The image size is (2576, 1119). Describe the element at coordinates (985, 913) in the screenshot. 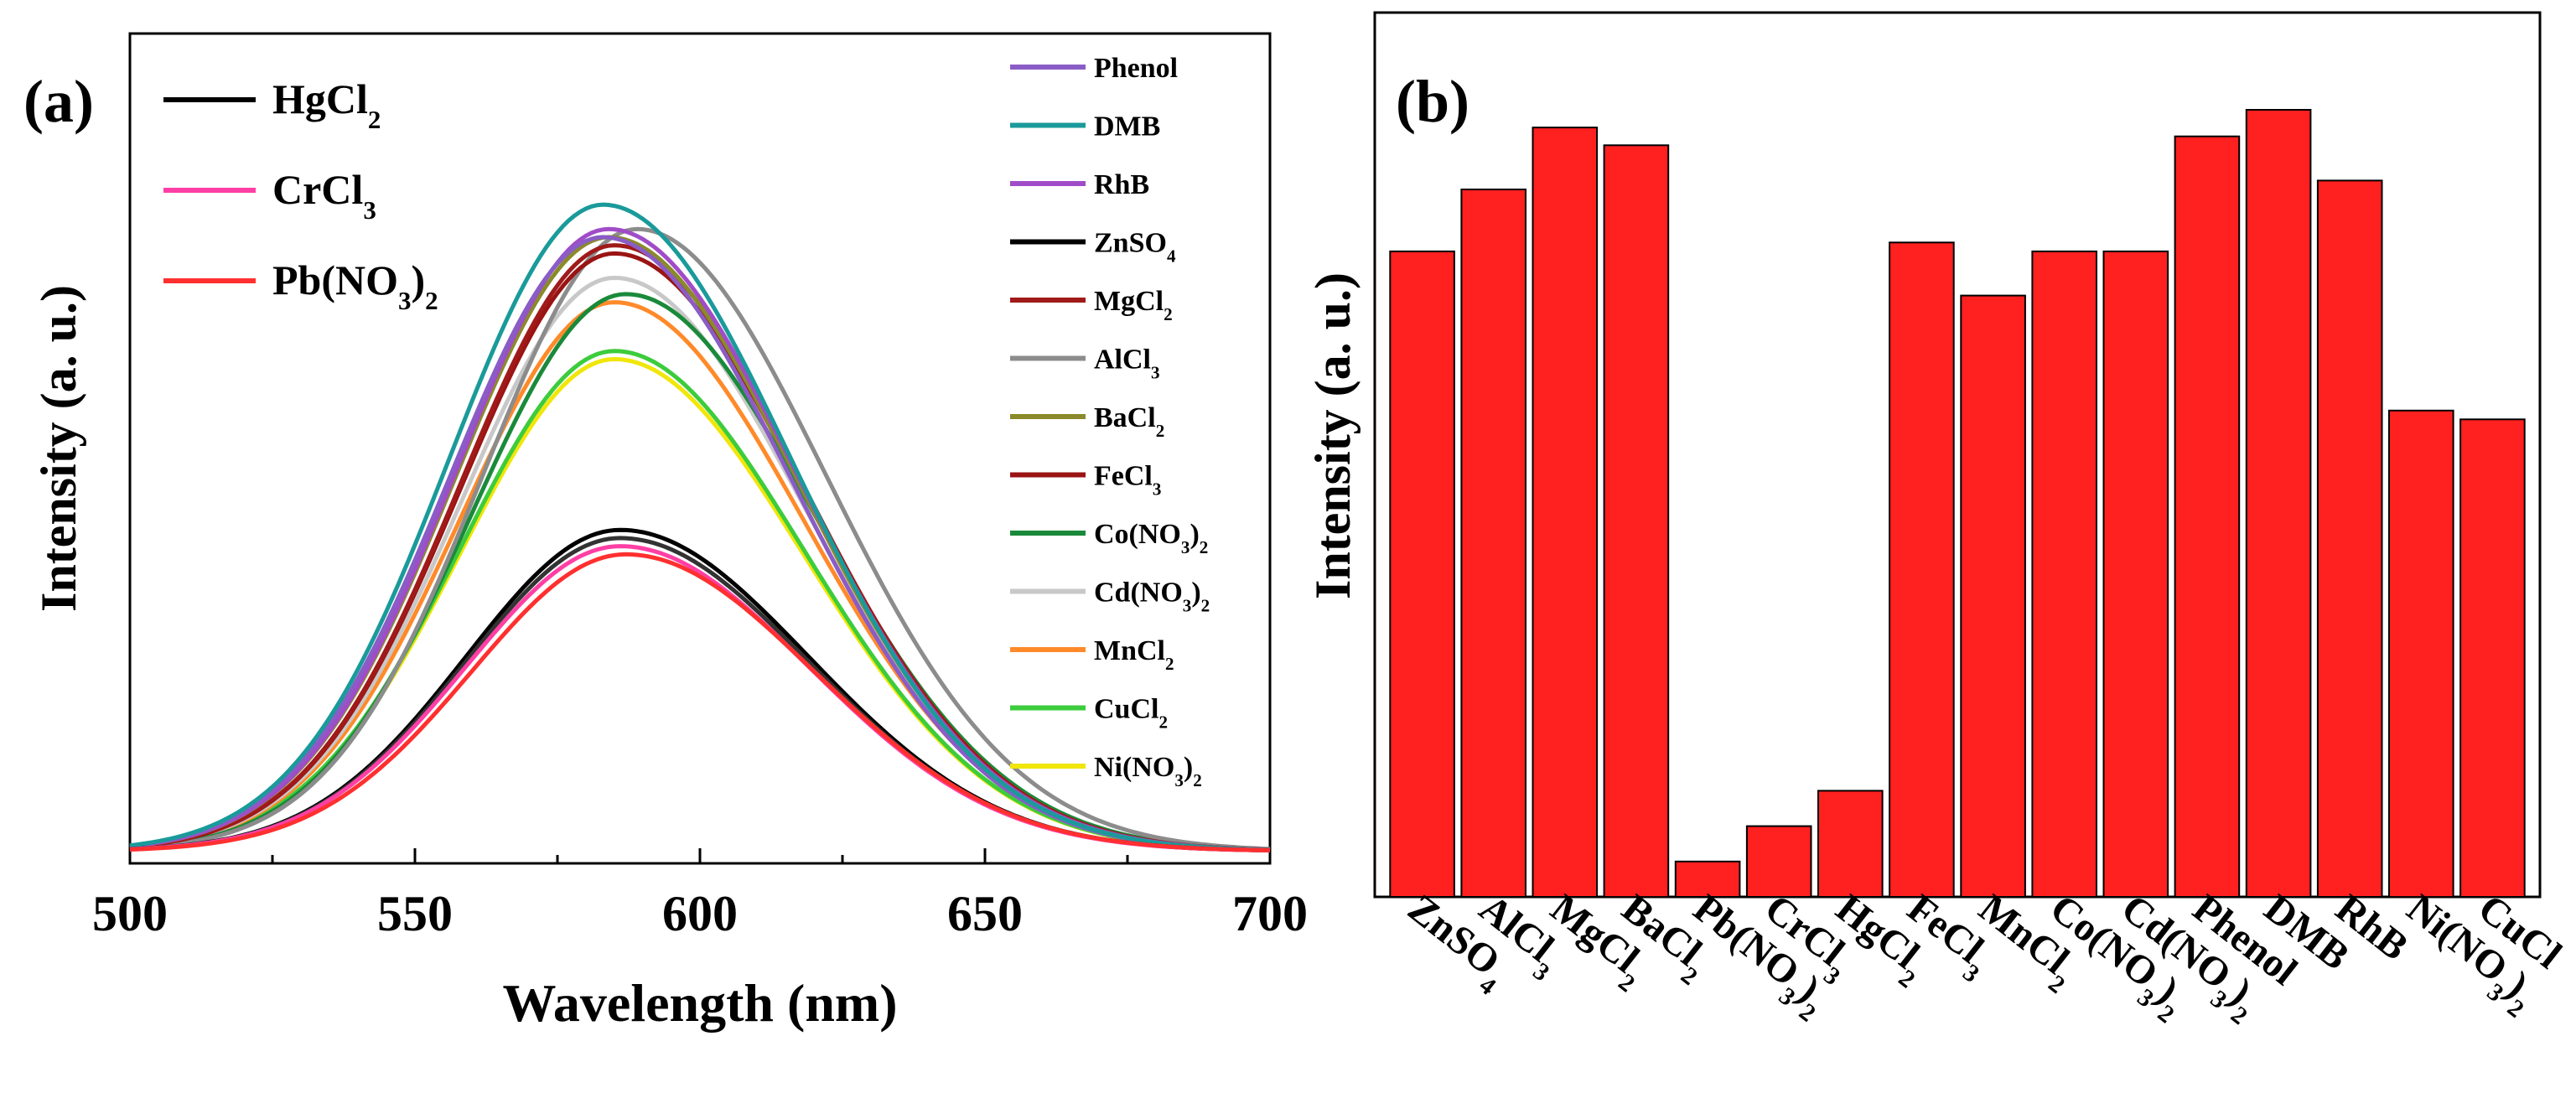

I see `x-tick-label: 650` at that location.